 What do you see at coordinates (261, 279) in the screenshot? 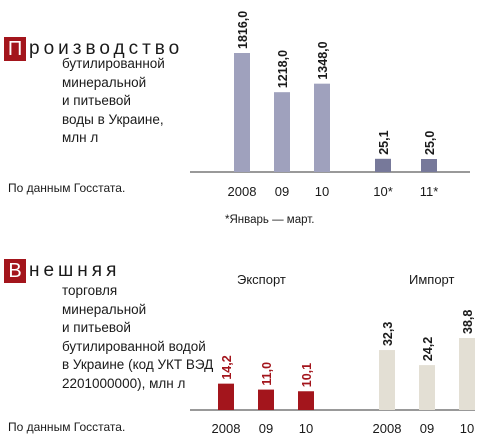
I see `export-group-title: Экспорт` at bounding box center [261, 279].